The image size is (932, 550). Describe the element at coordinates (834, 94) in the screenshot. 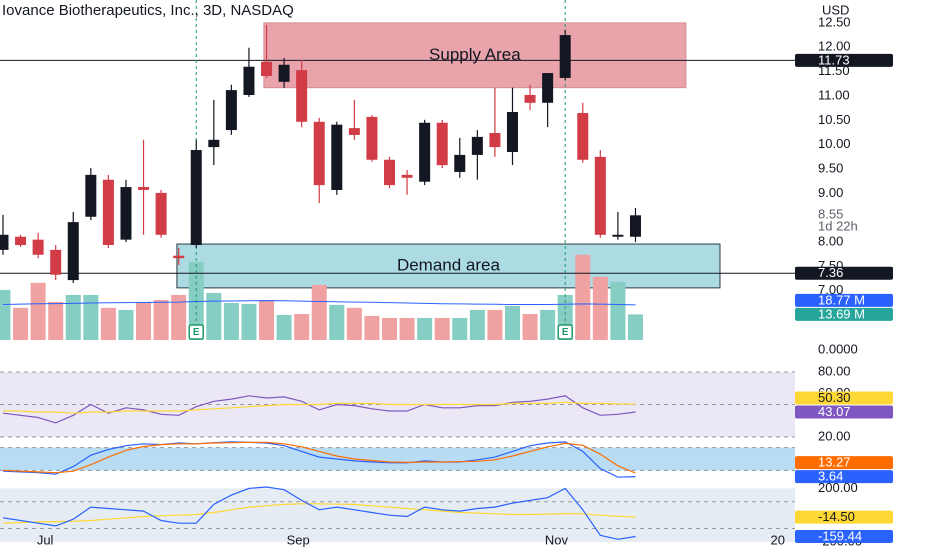

I see `y-tick-label: 11.00` at that location.